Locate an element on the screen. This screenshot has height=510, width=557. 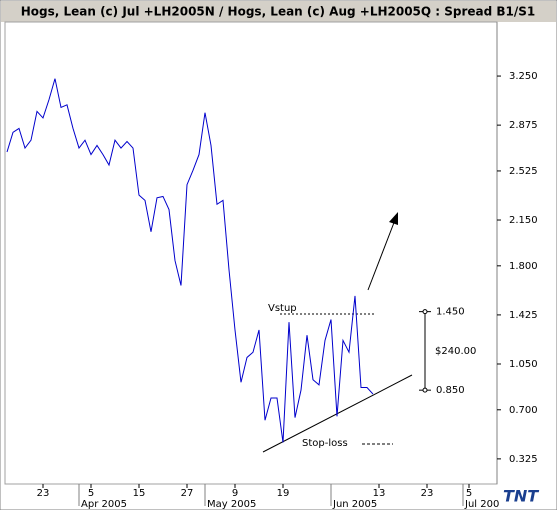
arrow-head is located at coordinates (393, 218).